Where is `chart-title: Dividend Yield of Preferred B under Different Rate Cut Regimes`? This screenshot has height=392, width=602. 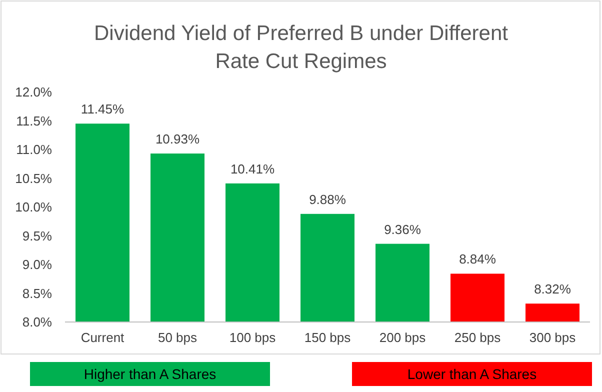 chart-title: Dividend Yield of Preferred B under Different Rate Cut Regimes is located at coordinates (301, 47).